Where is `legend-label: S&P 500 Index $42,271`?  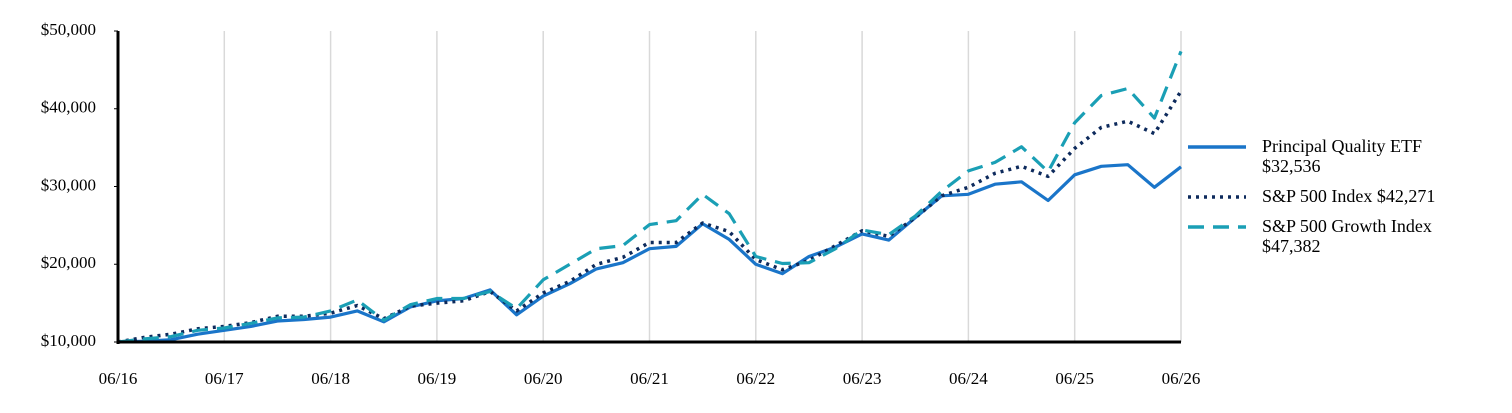
legend-label: S&P 500 Index $42,271 is located at coordinates (1349, 196).